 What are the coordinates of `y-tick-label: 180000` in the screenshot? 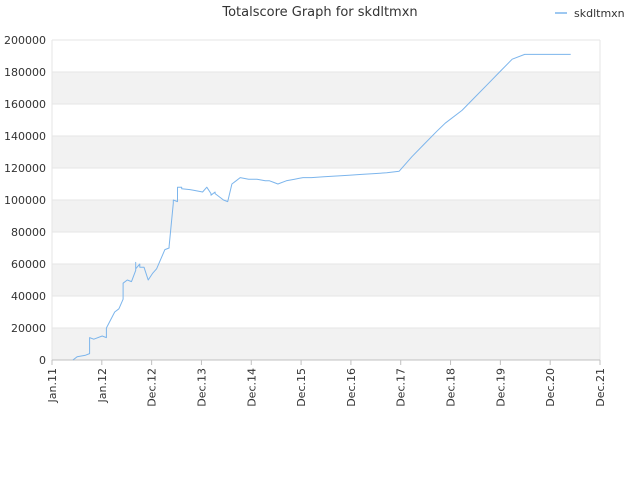 It's located at (25, 72).